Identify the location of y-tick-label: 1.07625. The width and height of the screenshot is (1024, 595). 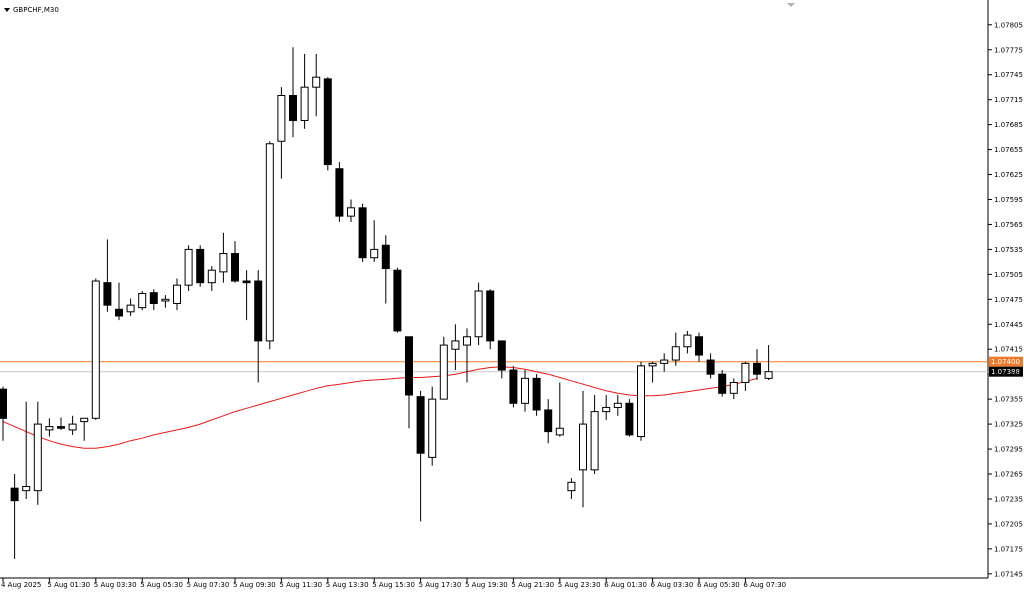
(1008, 175).